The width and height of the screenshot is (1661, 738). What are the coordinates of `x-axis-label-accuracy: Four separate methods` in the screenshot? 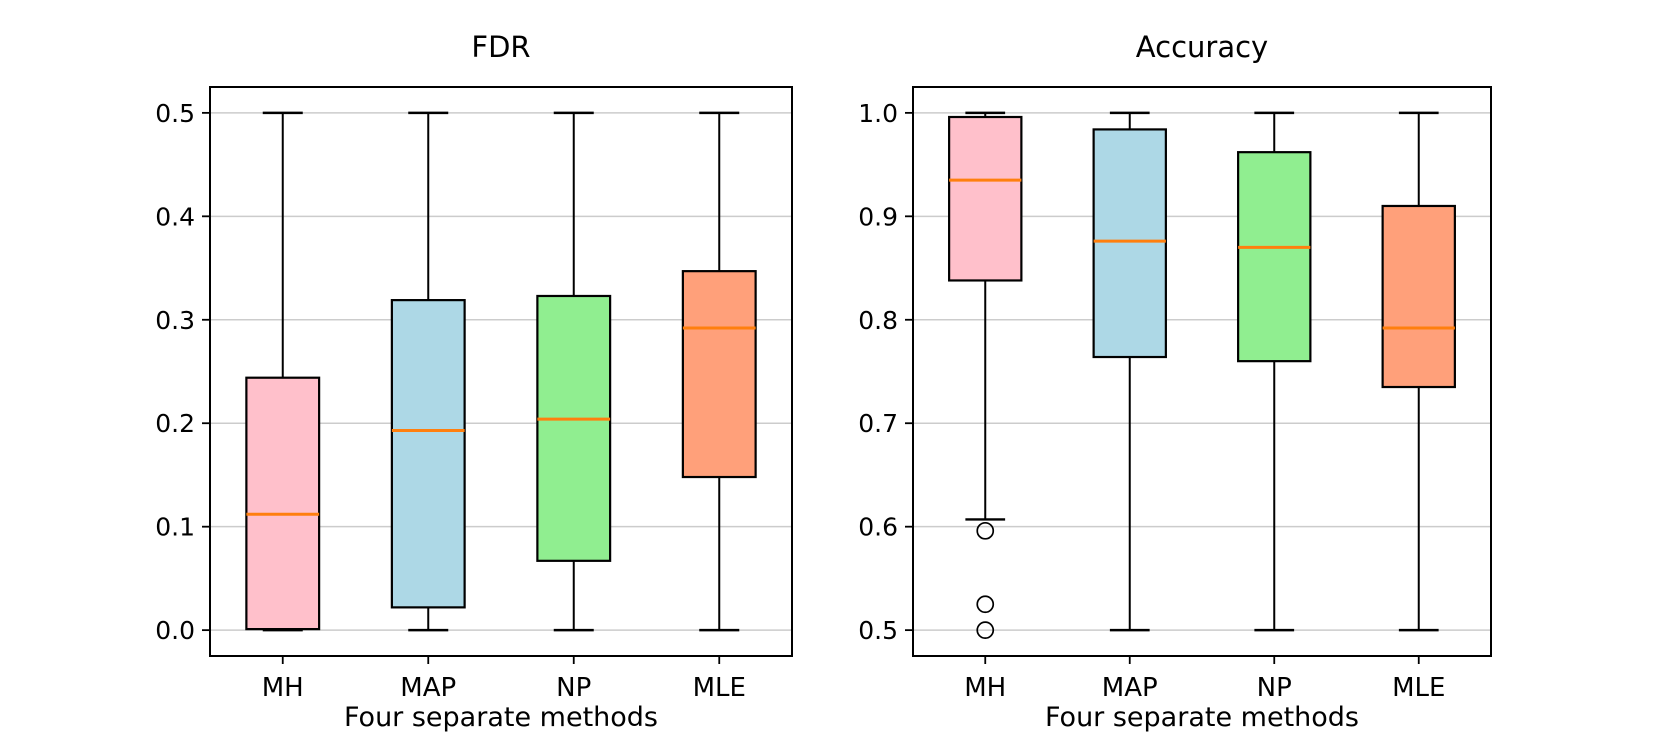 It's located at (1201, 717).